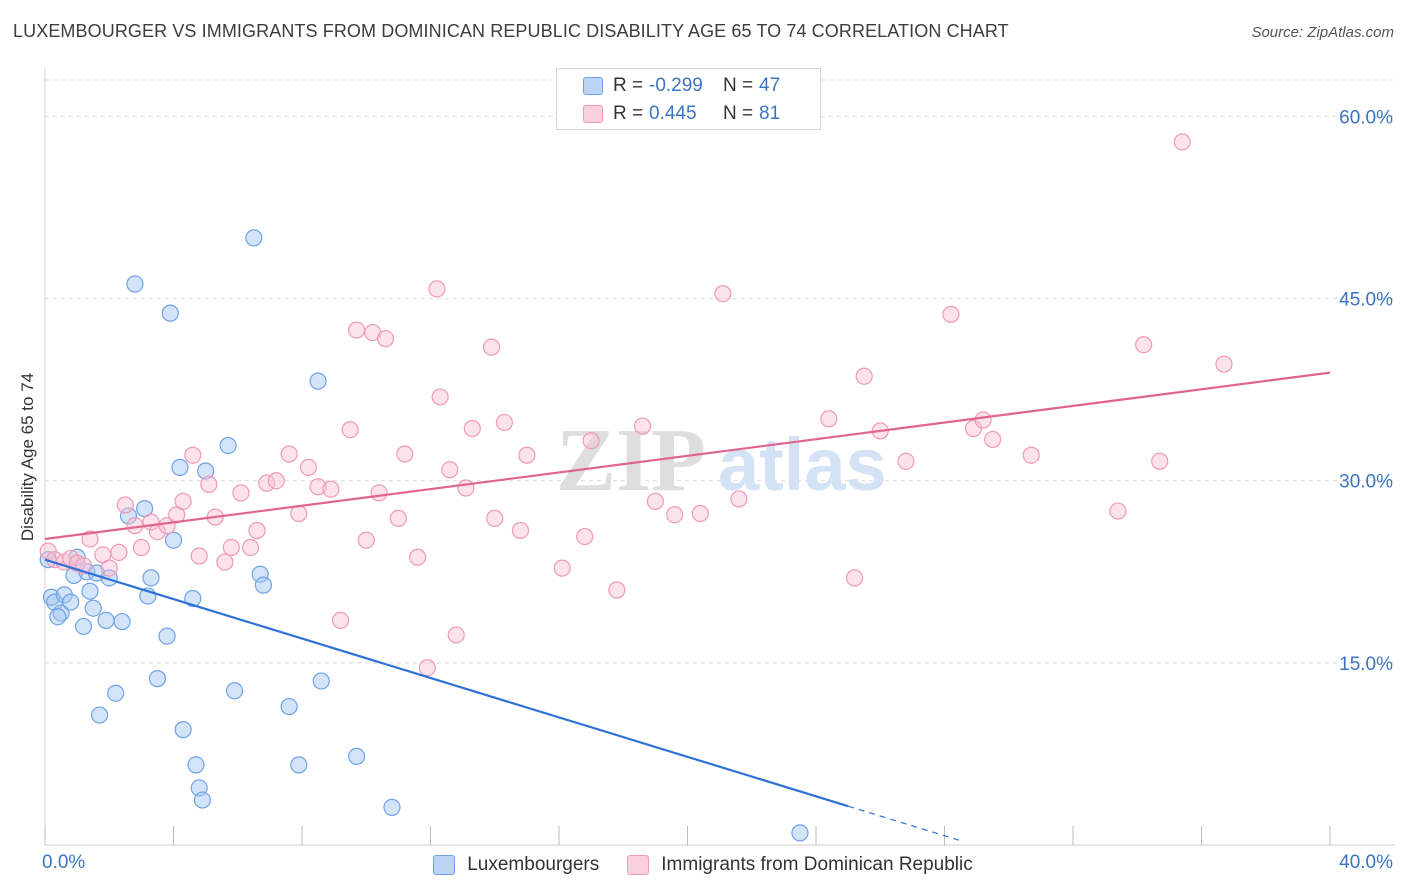 The height and width of the screenshot is (892, 1406). What do you see at coordinates (1366, 862) in the screenshot?
I see `x-tick-label-max: 40.0%` at bounding box center [1366, 862].